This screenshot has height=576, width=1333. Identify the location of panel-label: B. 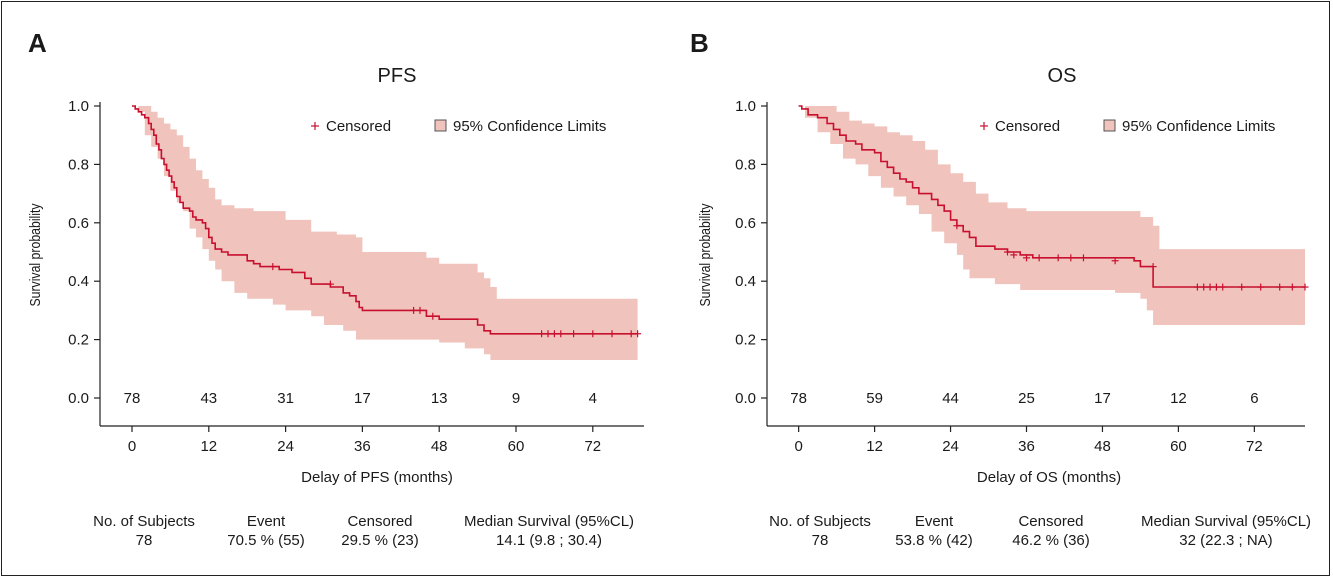
(699, 43).